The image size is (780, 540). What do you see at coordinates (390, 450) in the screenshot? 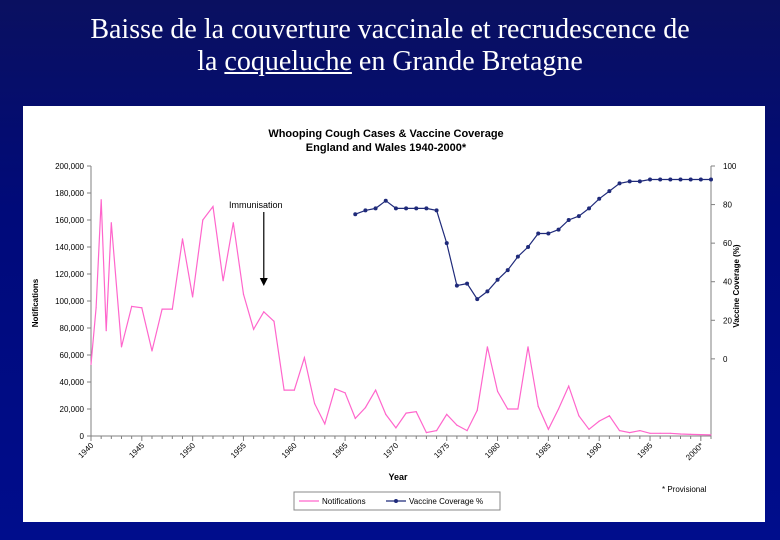
I see `x-tick-label: 1970` at bounding box center [390, 450].